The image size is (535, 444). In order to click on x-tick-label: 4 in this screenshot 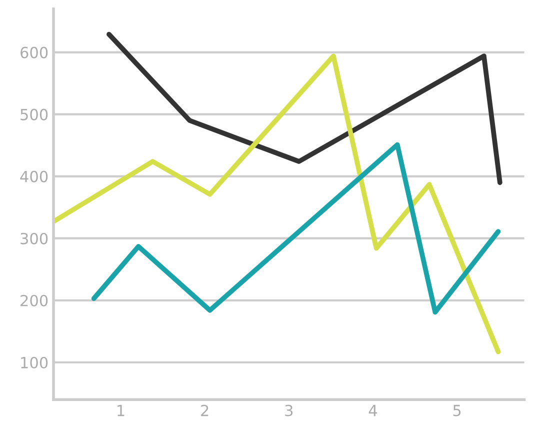, I will do `click(372, 410)`.